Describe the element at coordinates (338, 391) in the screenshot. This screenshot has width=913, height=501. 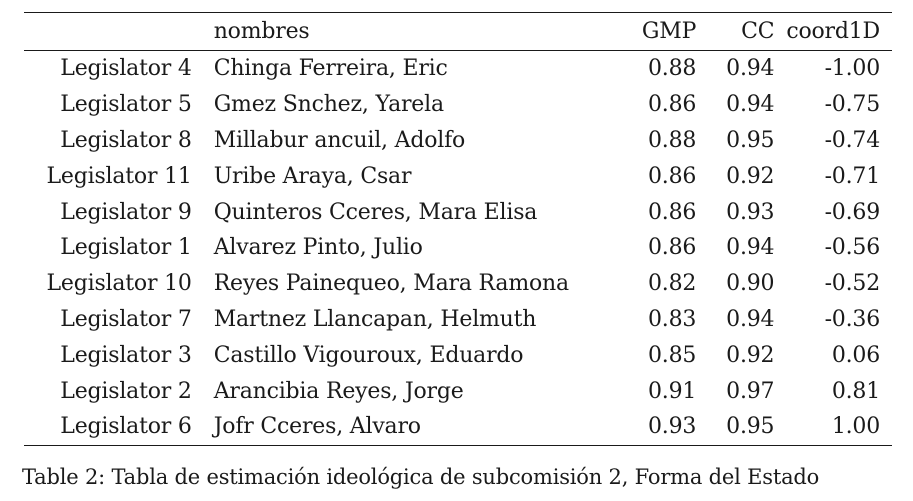
I see `cell-nombres: Arancibia Reyes, Jorge` at that location.